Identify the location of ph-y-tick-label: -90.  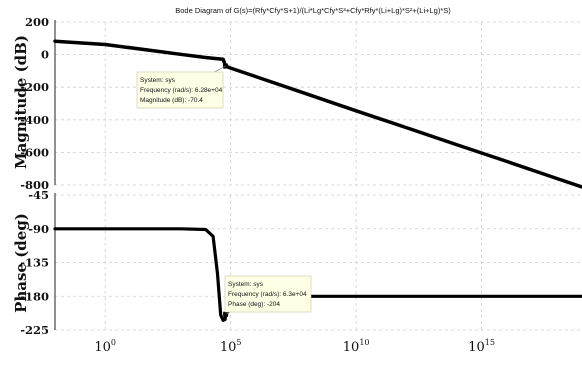
(38, 229).